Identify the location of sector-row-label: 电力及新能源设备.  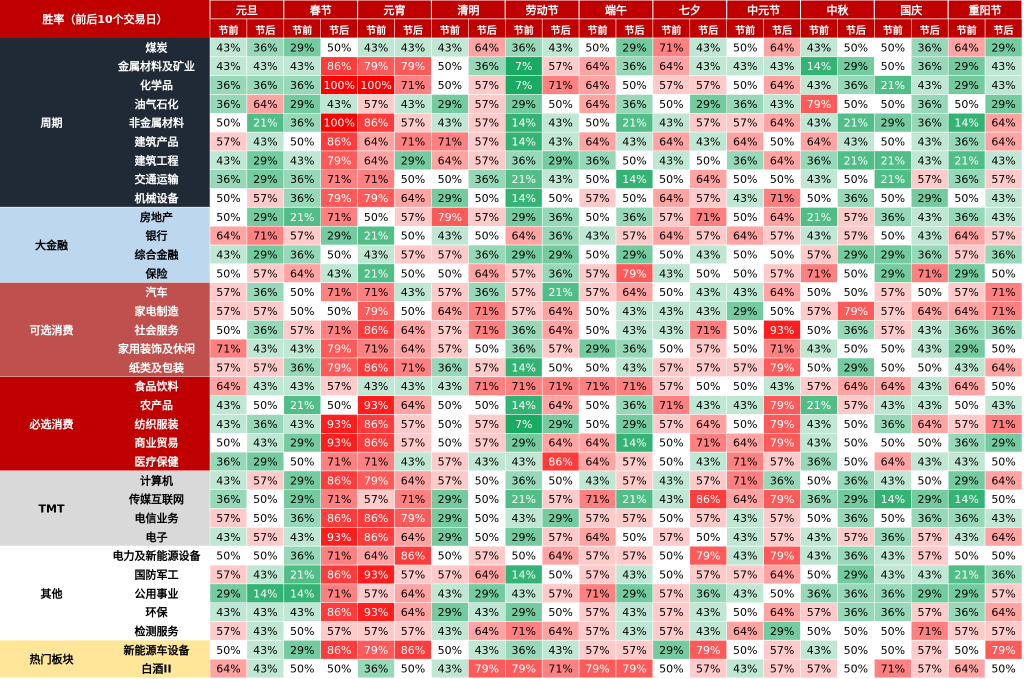
(157, 556).